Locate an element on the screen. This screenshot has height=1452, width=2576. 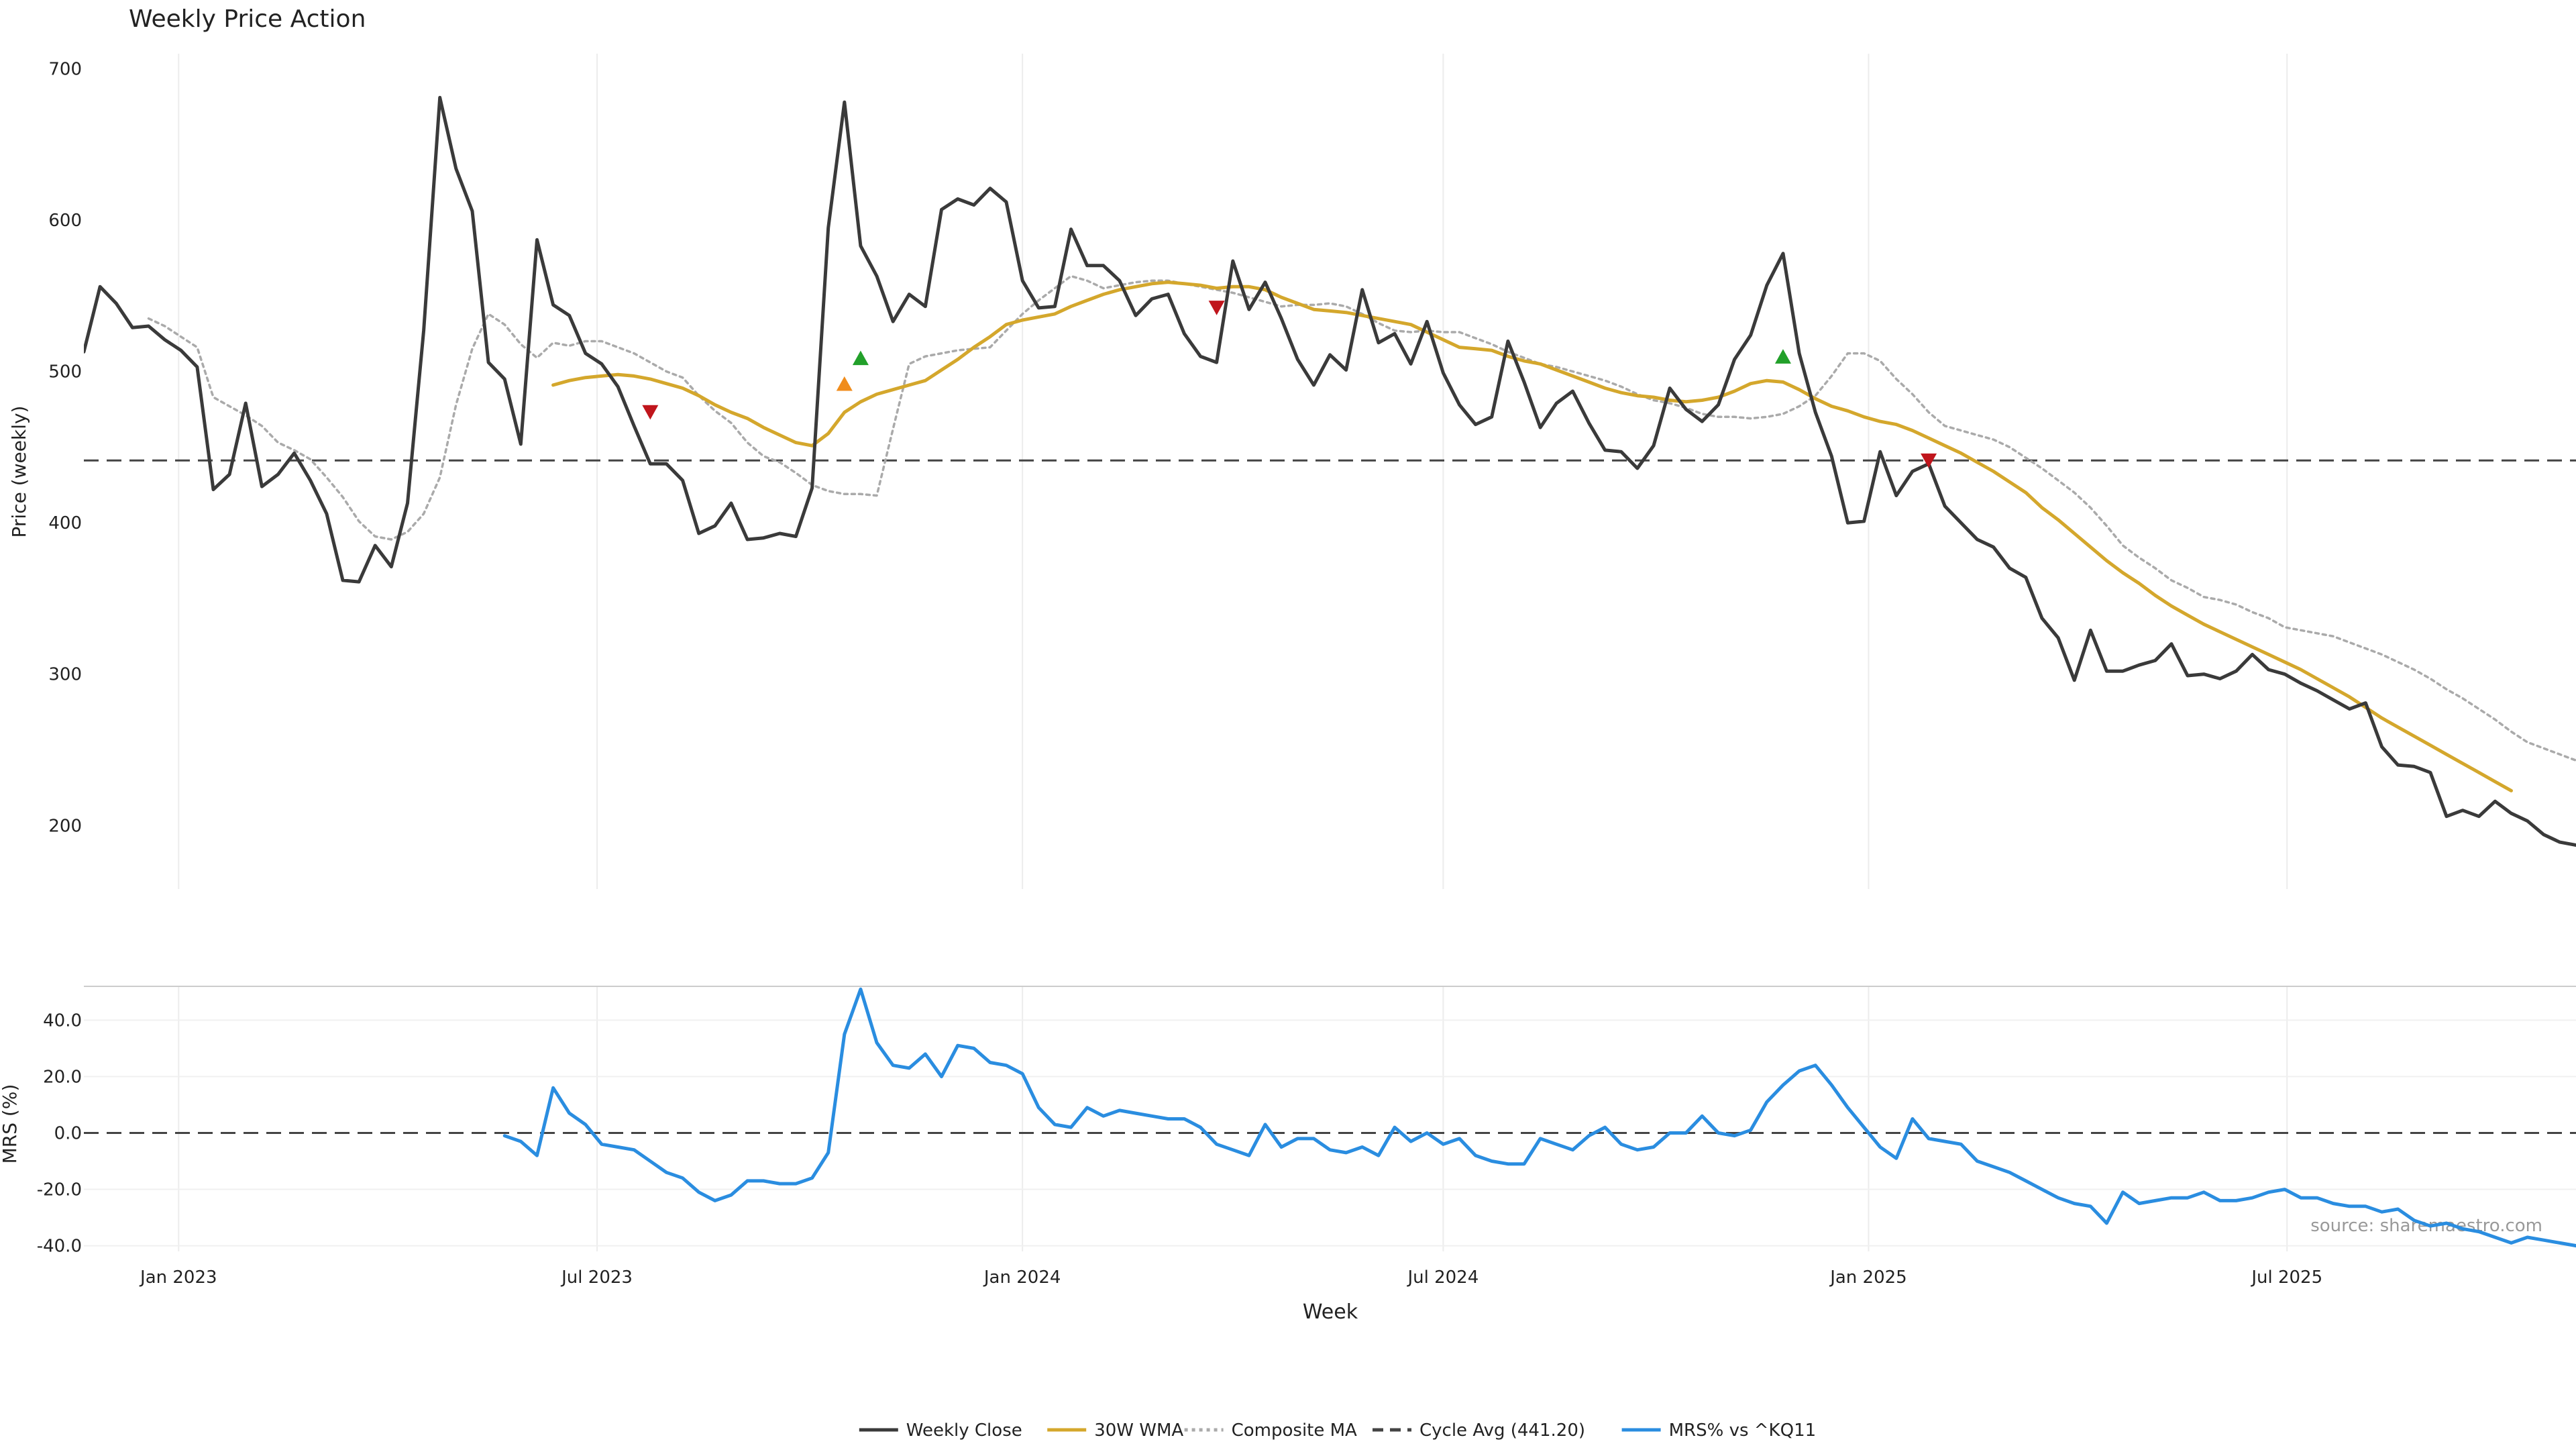
mrs-series-line is located at coordinates (1540, 1117).